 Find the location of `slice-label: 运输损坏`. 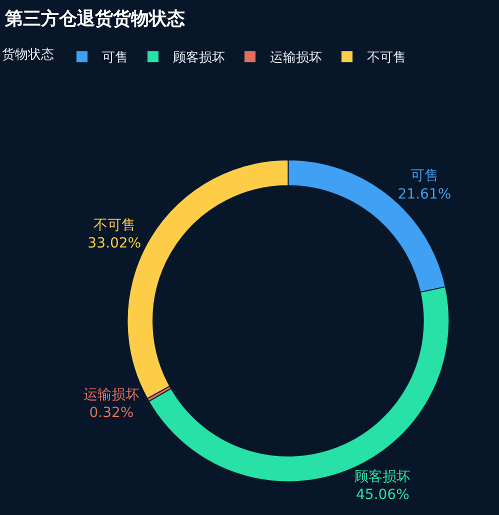

slice-label: 运输损坏 is located at coordinates (111, 394).